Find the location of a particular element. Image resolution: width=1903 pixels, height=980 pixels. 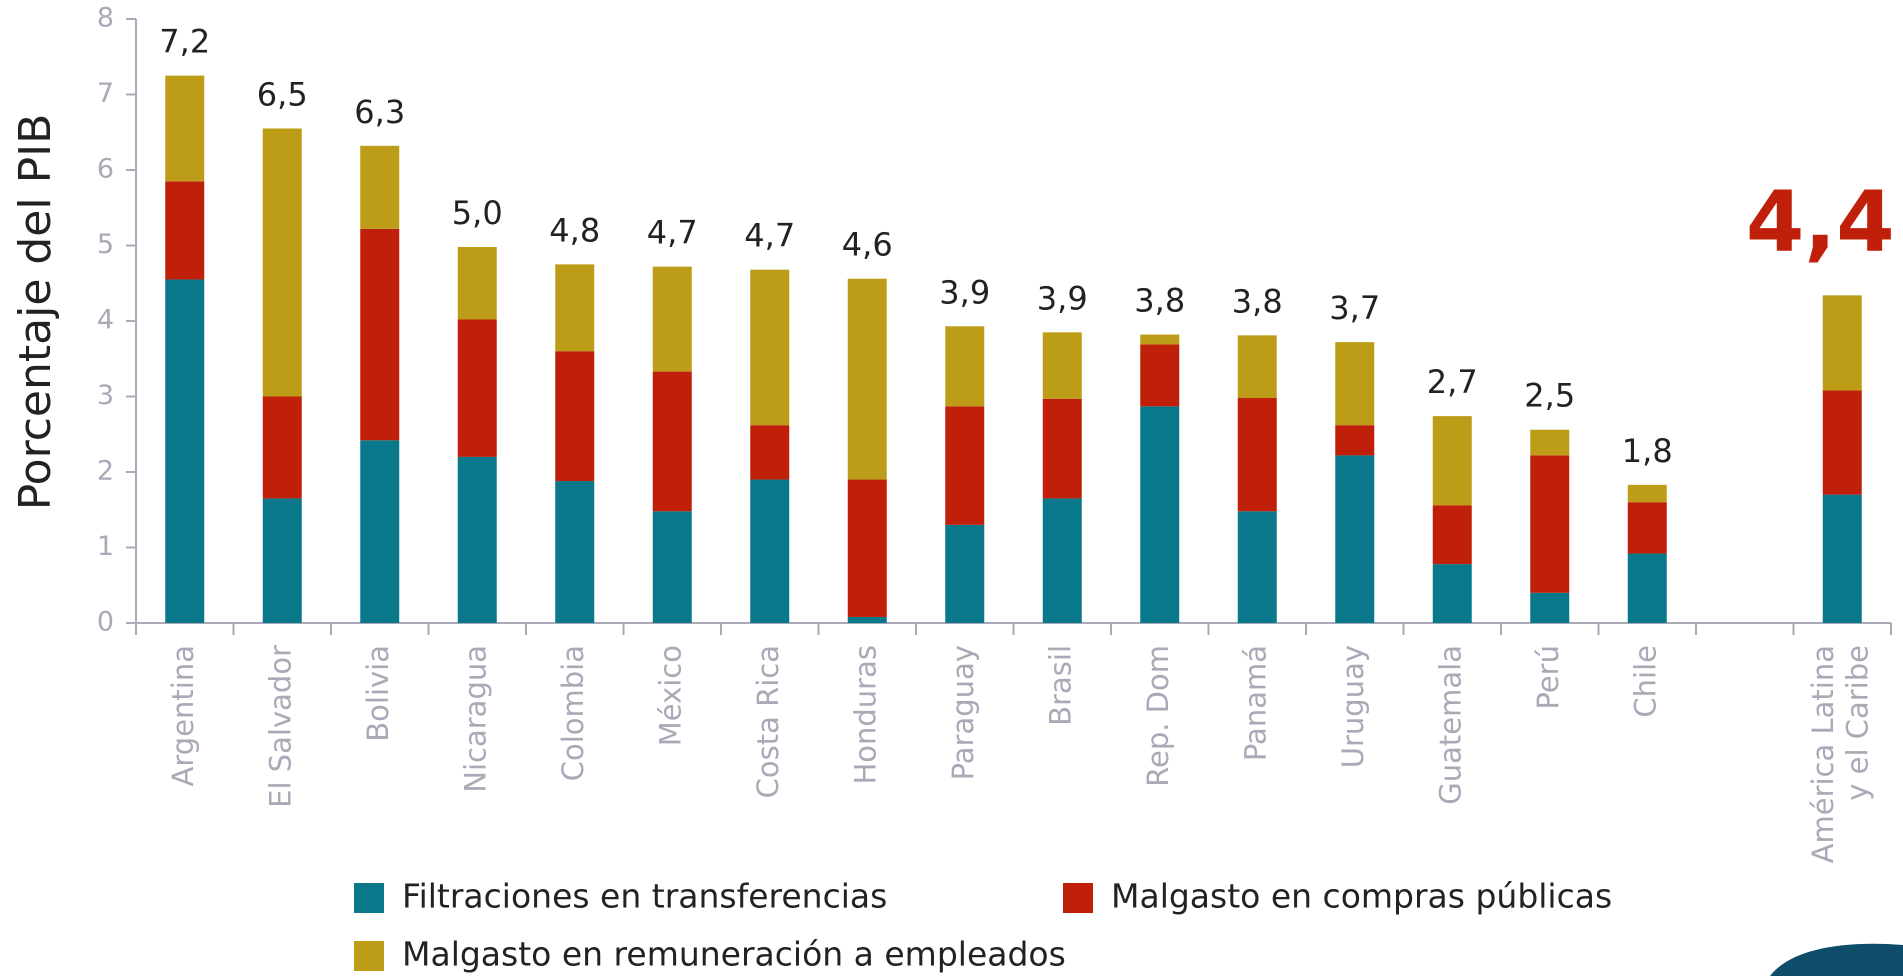

total-label: 2,7 is located at coordinates (1452, 382).